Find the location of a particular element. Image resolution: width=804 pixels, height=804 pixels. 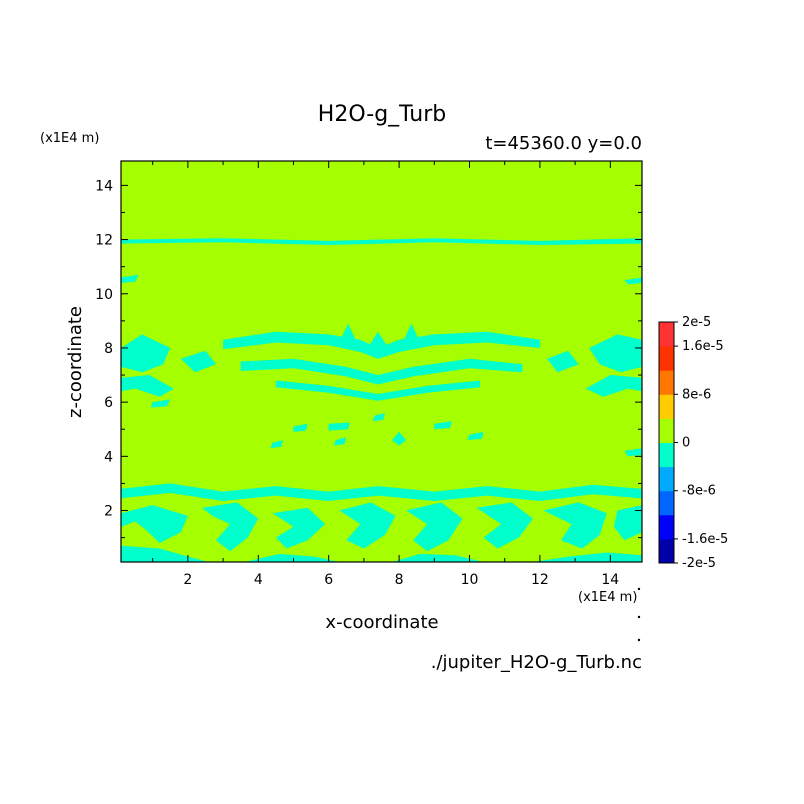

colorbar-label: -8e-6 is located at coordinates (699, 491).